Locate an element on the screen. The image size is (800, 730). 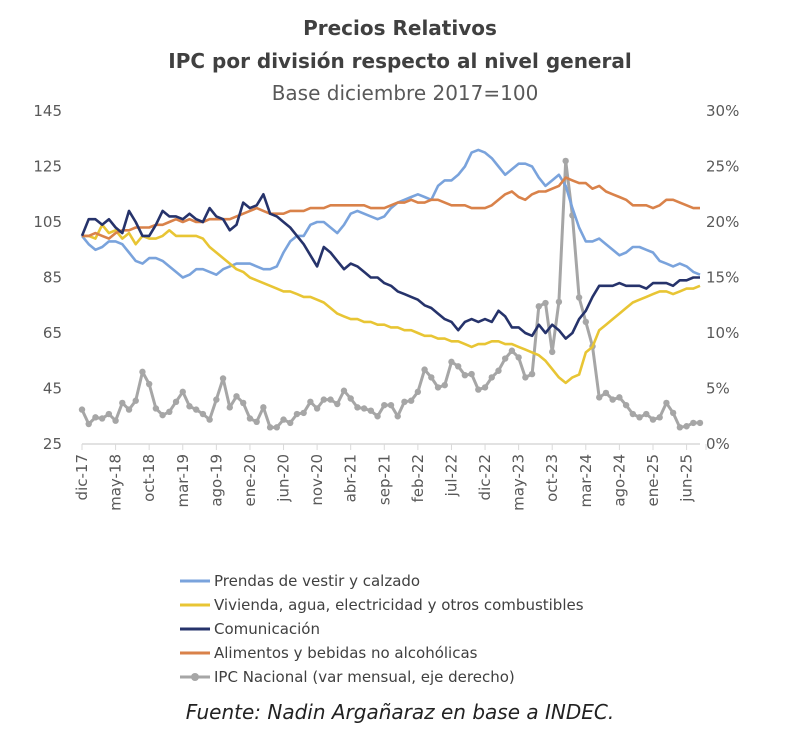
x-tick-label: may-23 is located at coordinates (519, 482).